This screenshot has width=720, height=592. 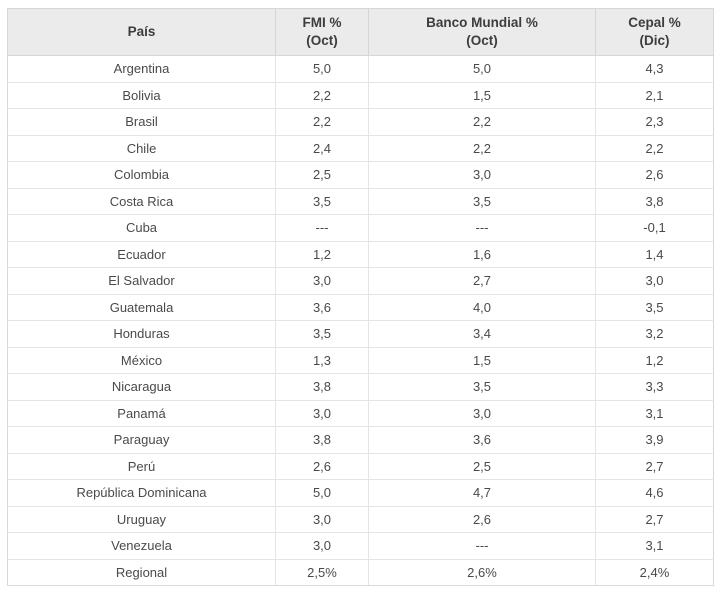 What do you see at coordinates (654, 307) in the screenshot?
I see `cepal-value-cell: 3,5` at bounding box center [654, 307].